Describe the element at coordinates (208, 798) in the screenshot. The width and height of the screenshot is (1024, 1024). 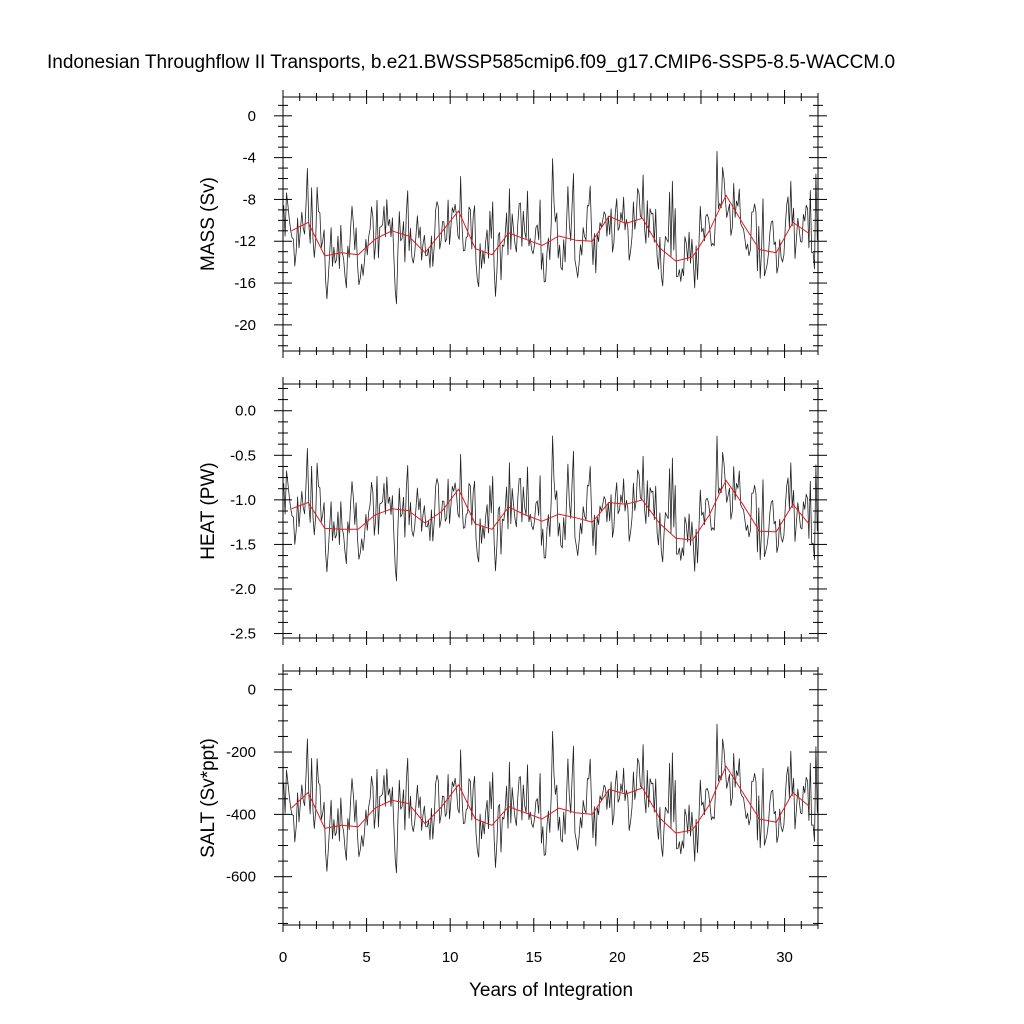
I see `salt-y-axis-title: SALT (Sv*ppt)` at that location.